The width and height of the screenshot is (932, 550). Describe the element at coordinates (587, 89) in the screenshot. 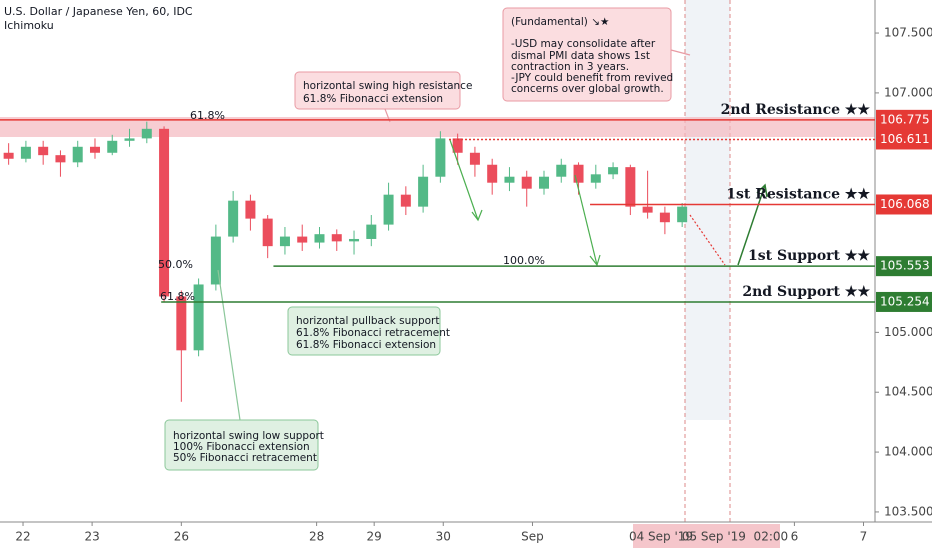

I see `annotation-text: concerns over global growth.` at that location.